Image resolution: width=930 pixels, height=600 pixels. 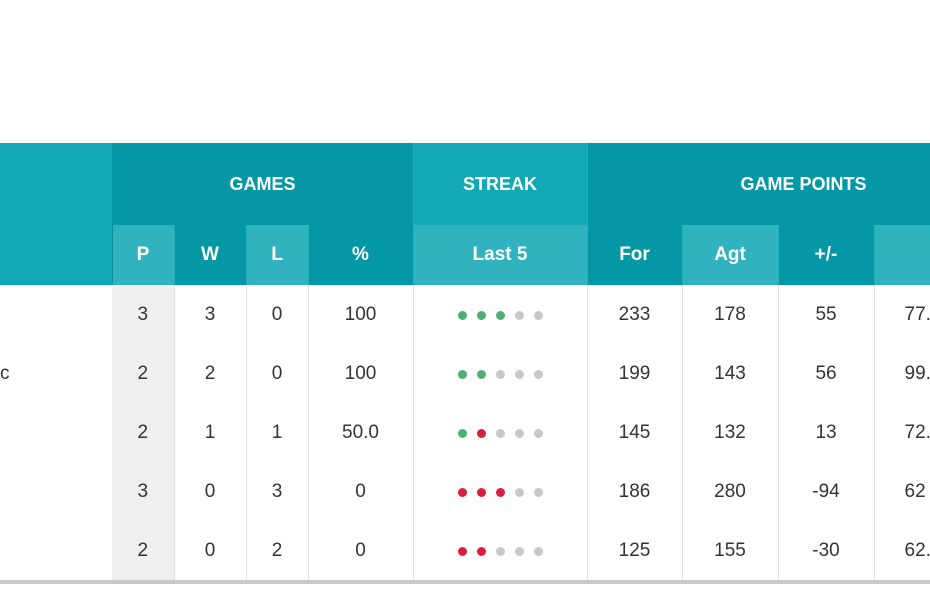 I want to click on col-header-for: For, so click(x=635, y=255).